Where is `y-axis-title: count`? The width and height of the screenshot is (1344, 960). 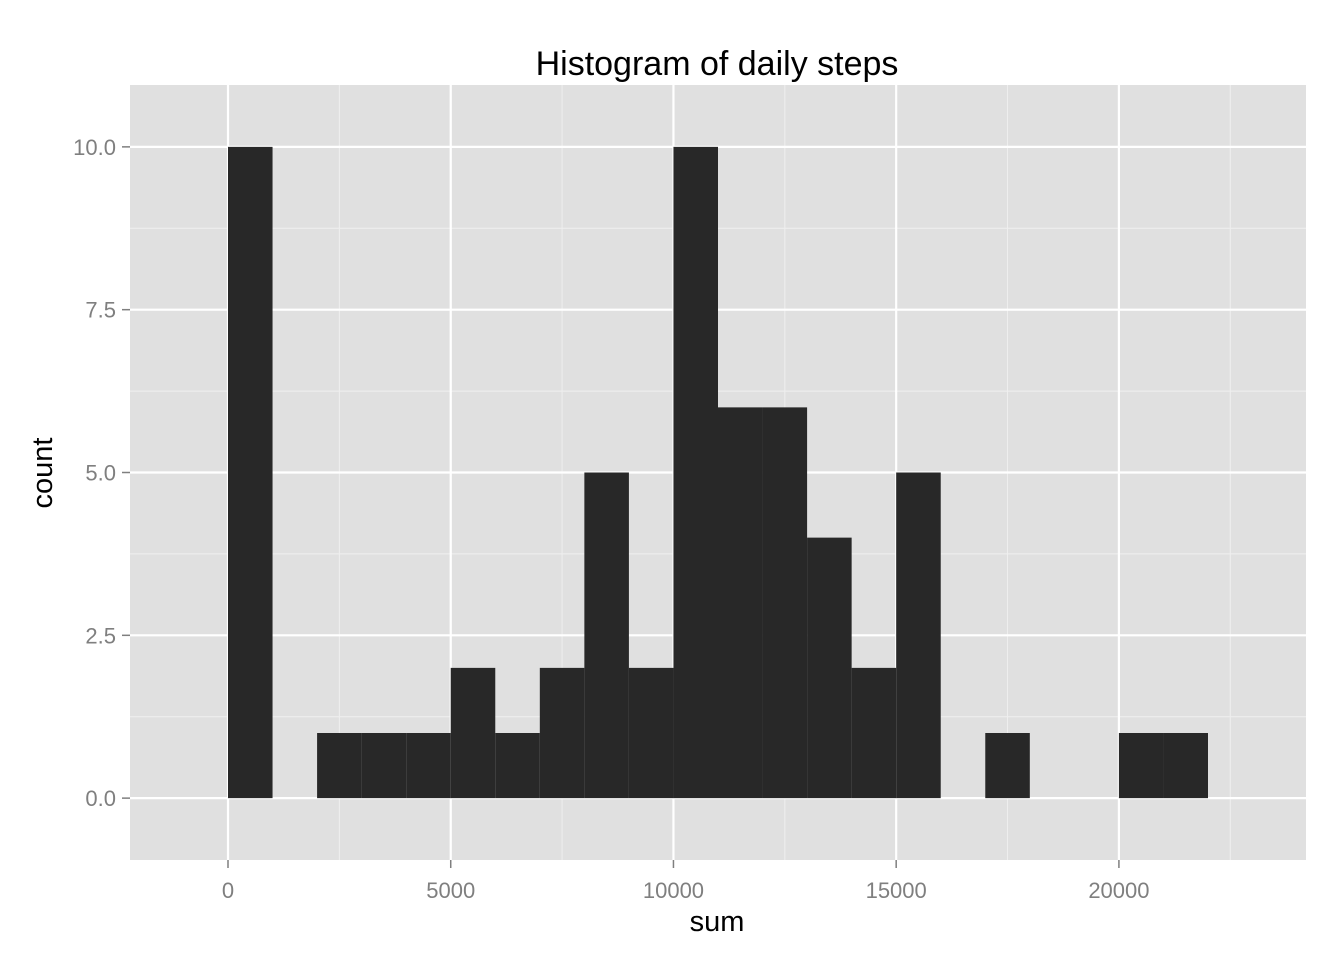 y-axis-title: count is located at coordinates (43, 473).